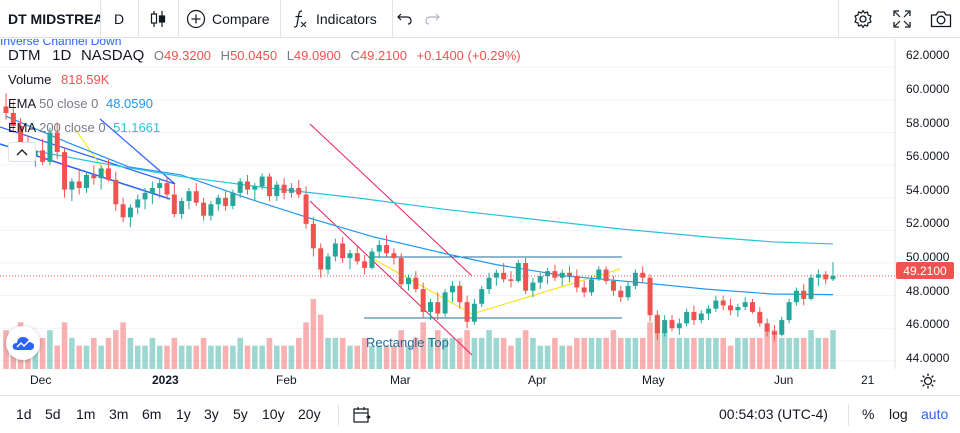 This screenshot has height=433, width=960. What do you see at coordinates (80, 103) in the screenshot?
I see `ema50-legend: EMA 50 close 0 48.0590` at bounding box center [80, 103].